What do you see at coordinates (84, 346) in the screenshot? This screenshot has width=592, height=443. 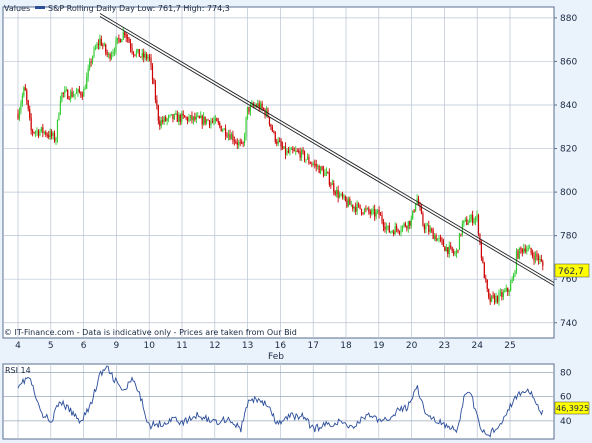 I see `x-tick-label: 6` at bounding box center [84, 346].